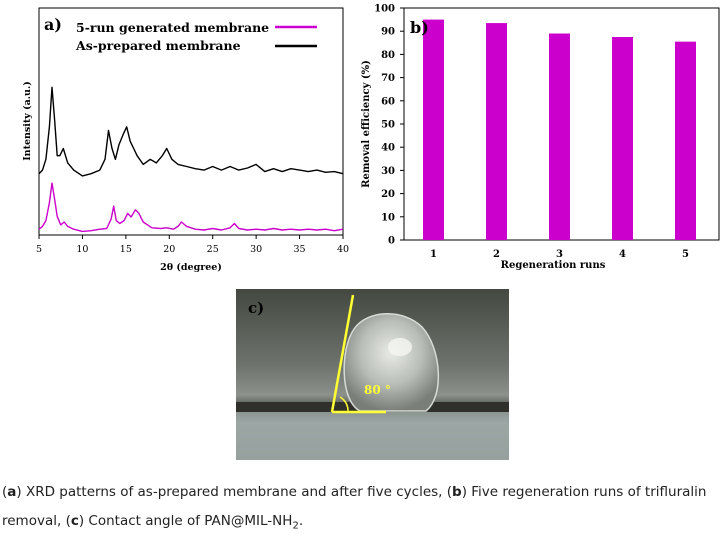 The width and height of the screenshot is (725, 542). Describe the element at coordinates (388, 101) in the screenshot. I see `bar-y-tick-label: 60` at that location.